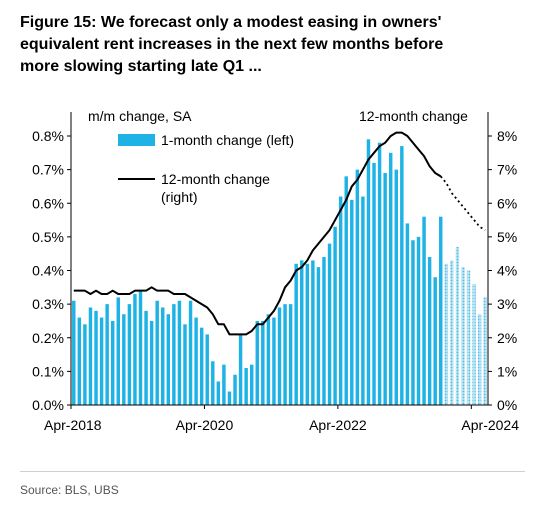 This screenshot has width=544, height=505. I want to click on x-tick-label: Apr-2024, so click(490, 425).